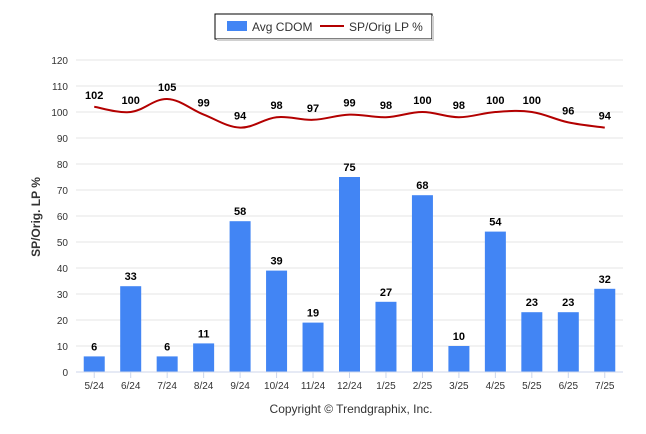 Image resolution: width=646 pixels, height=434 pixels. Describe the element at coordinates (63, 295) in the screenshot. I see `y-tick-label: 30` at that location.